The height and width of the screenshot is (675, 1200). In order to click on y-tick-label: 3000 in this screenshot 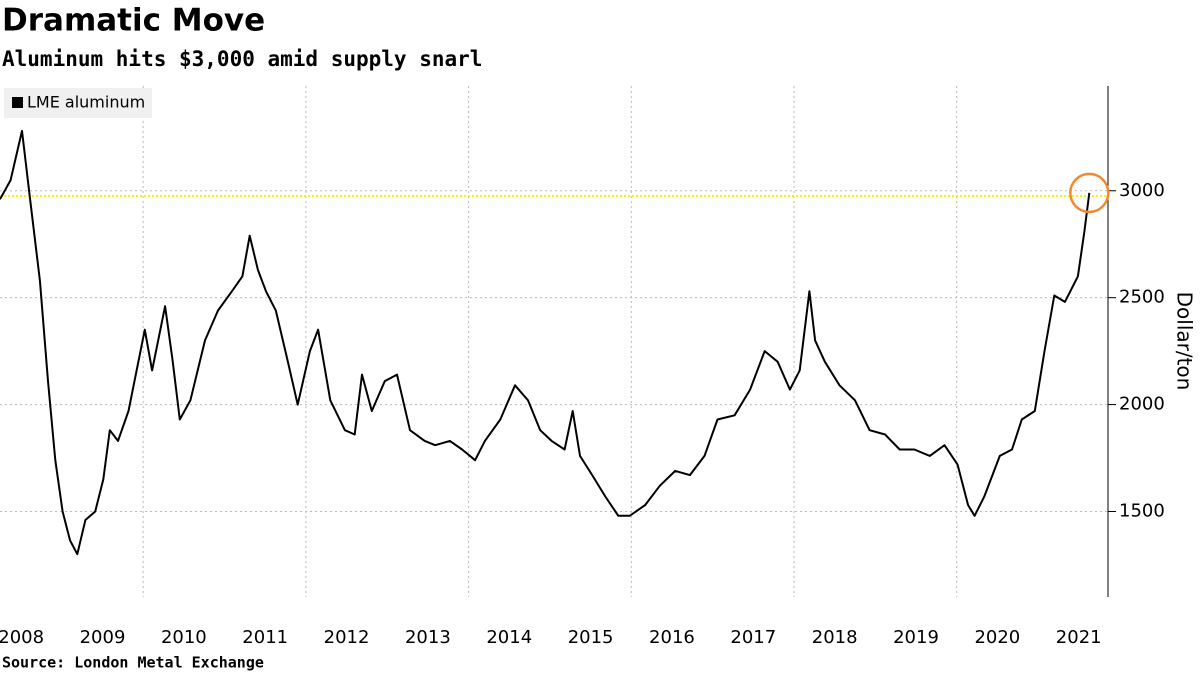, I will do `click(1142, 190)`.